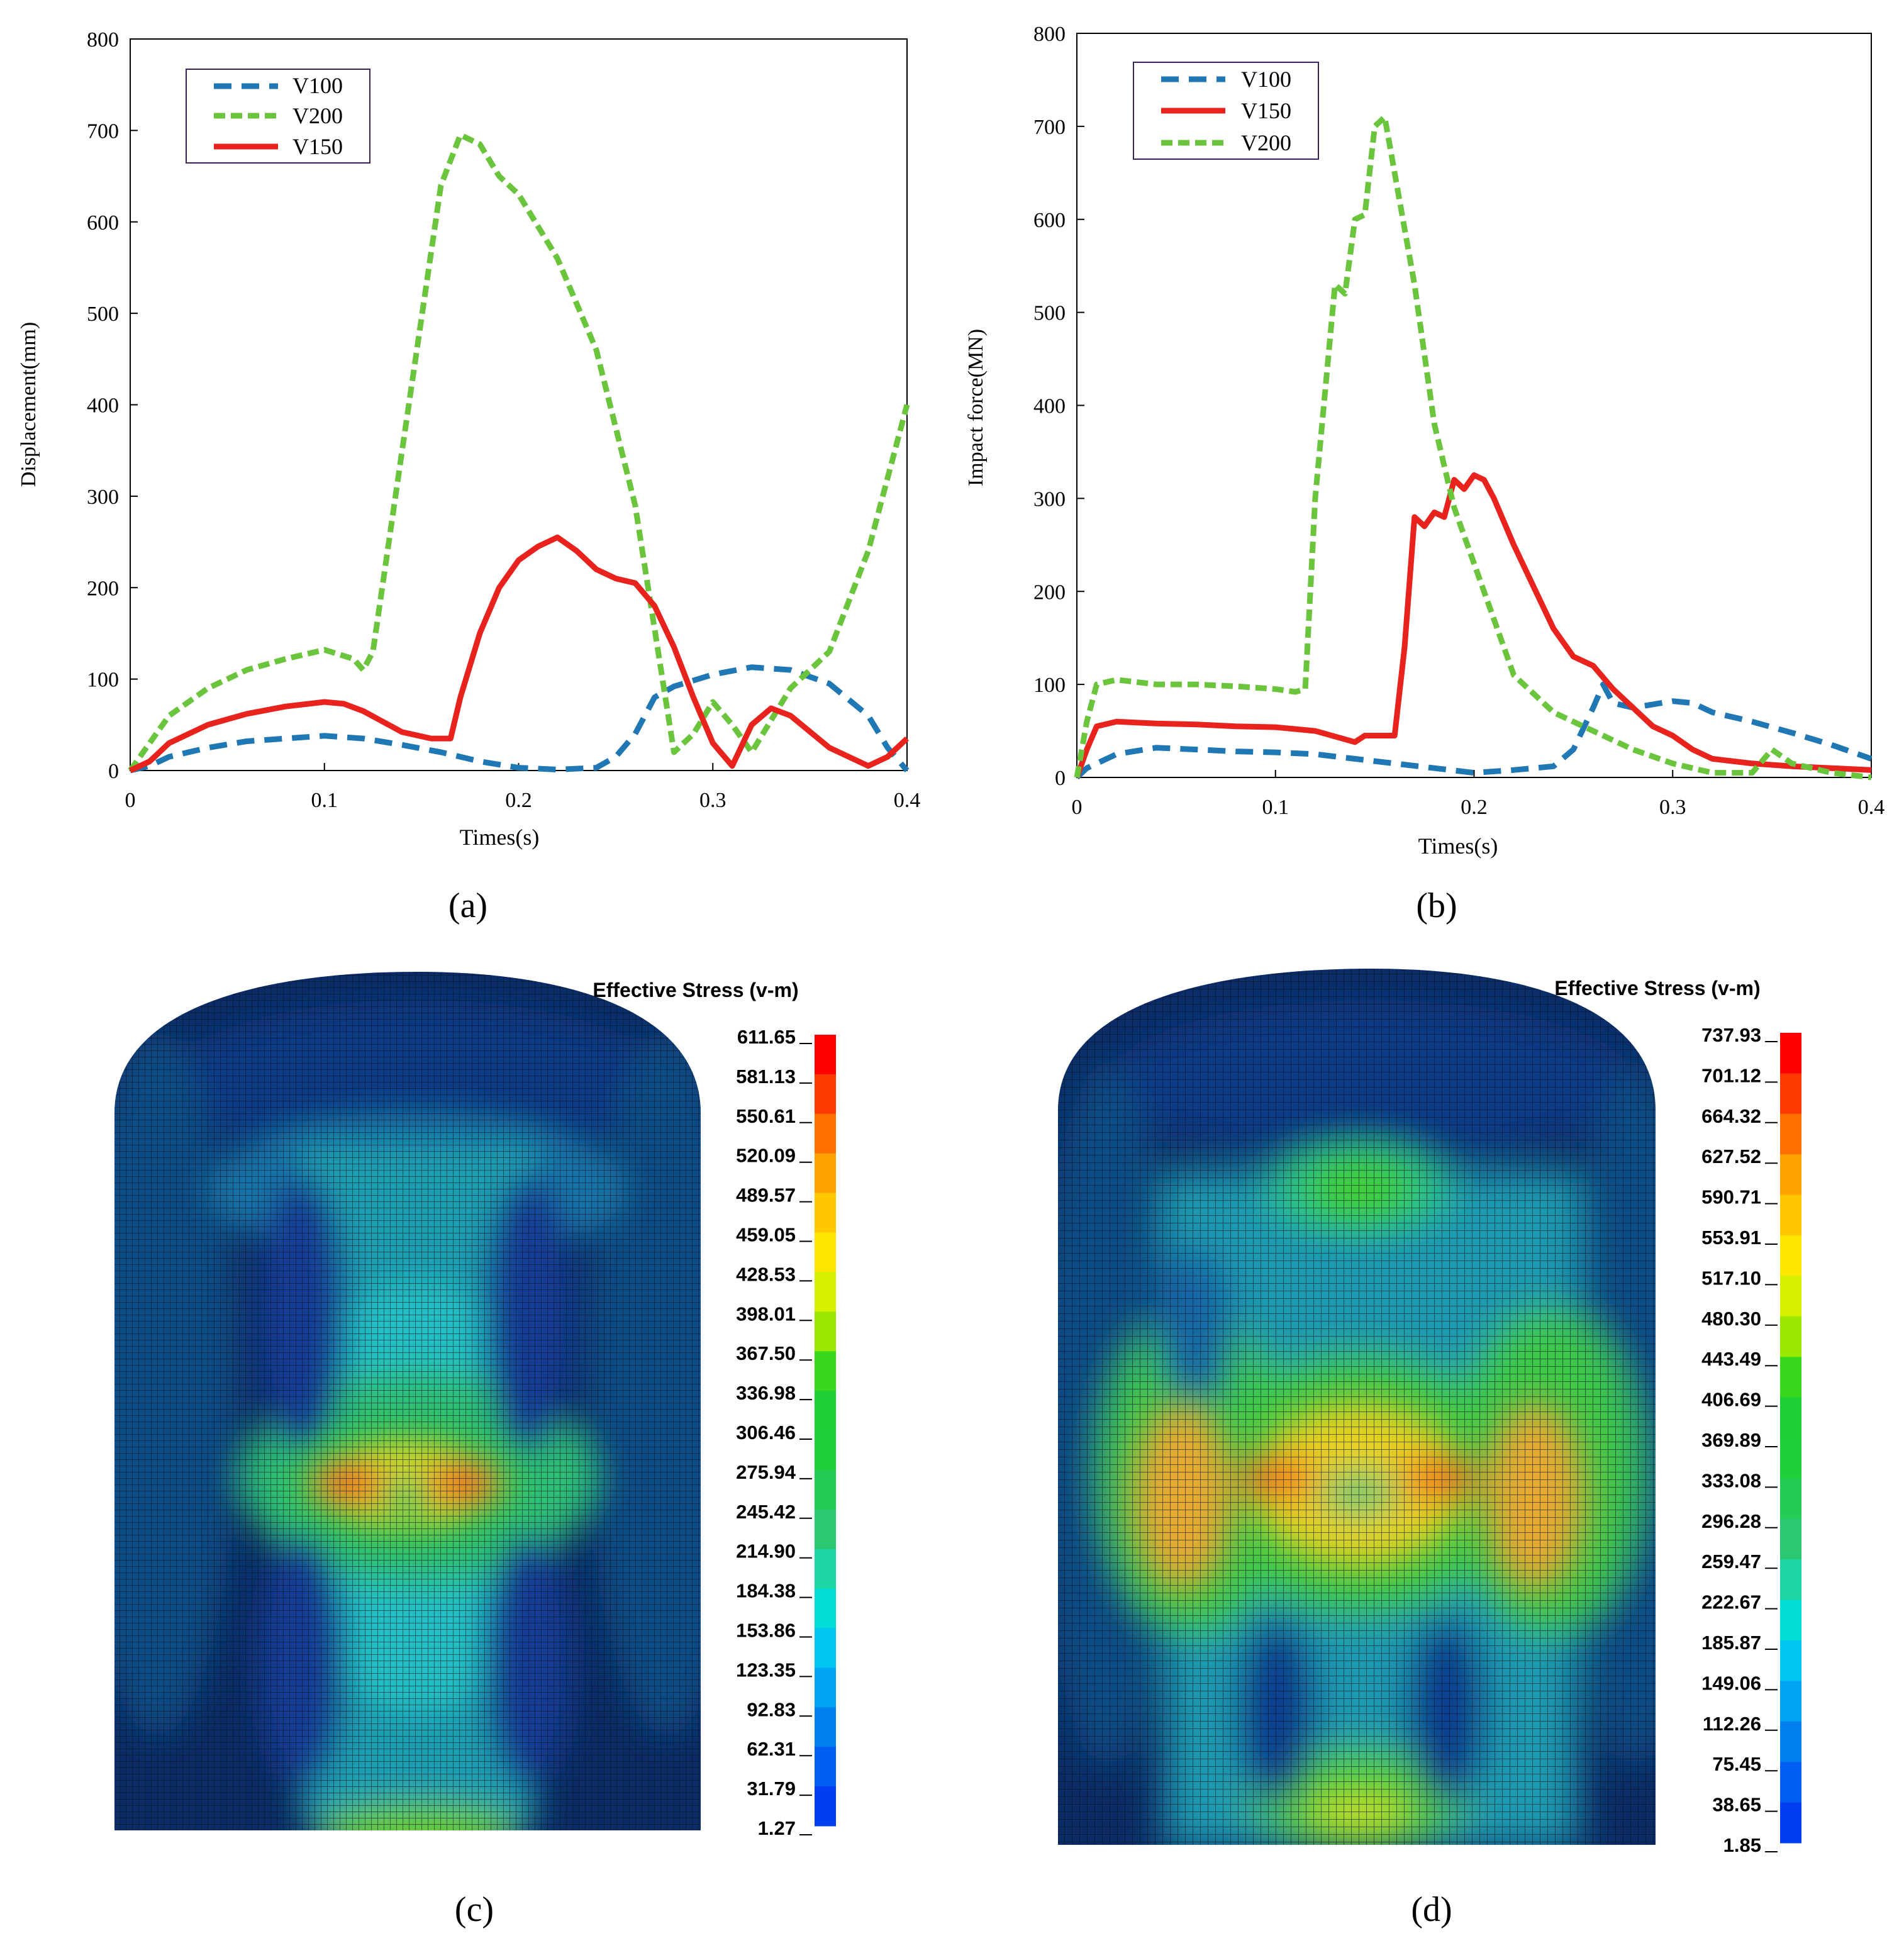  I want to click on colorbar-label: 112.26, so click(1732, 1724).